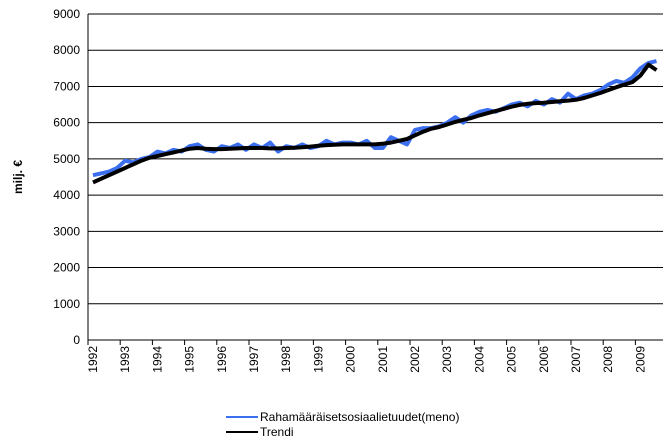 The height and width of the screenshot is (448, 663). Describe the element at coordinates (93, 359) in the screenshot. I see `x-tick-label: 1992` at that location.